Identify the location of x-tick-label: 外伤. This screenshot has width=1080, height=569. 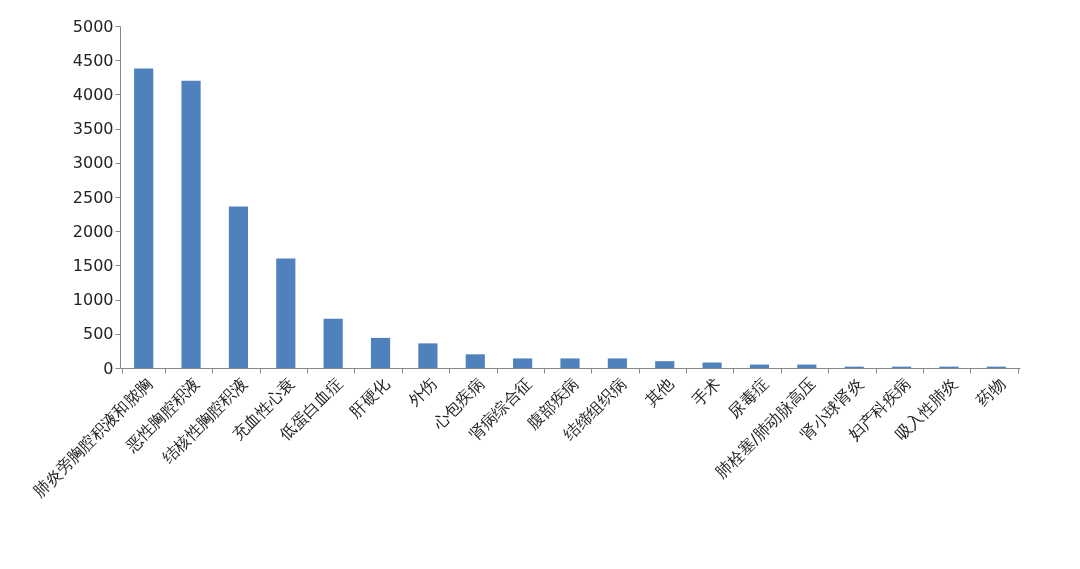
(422, 392).